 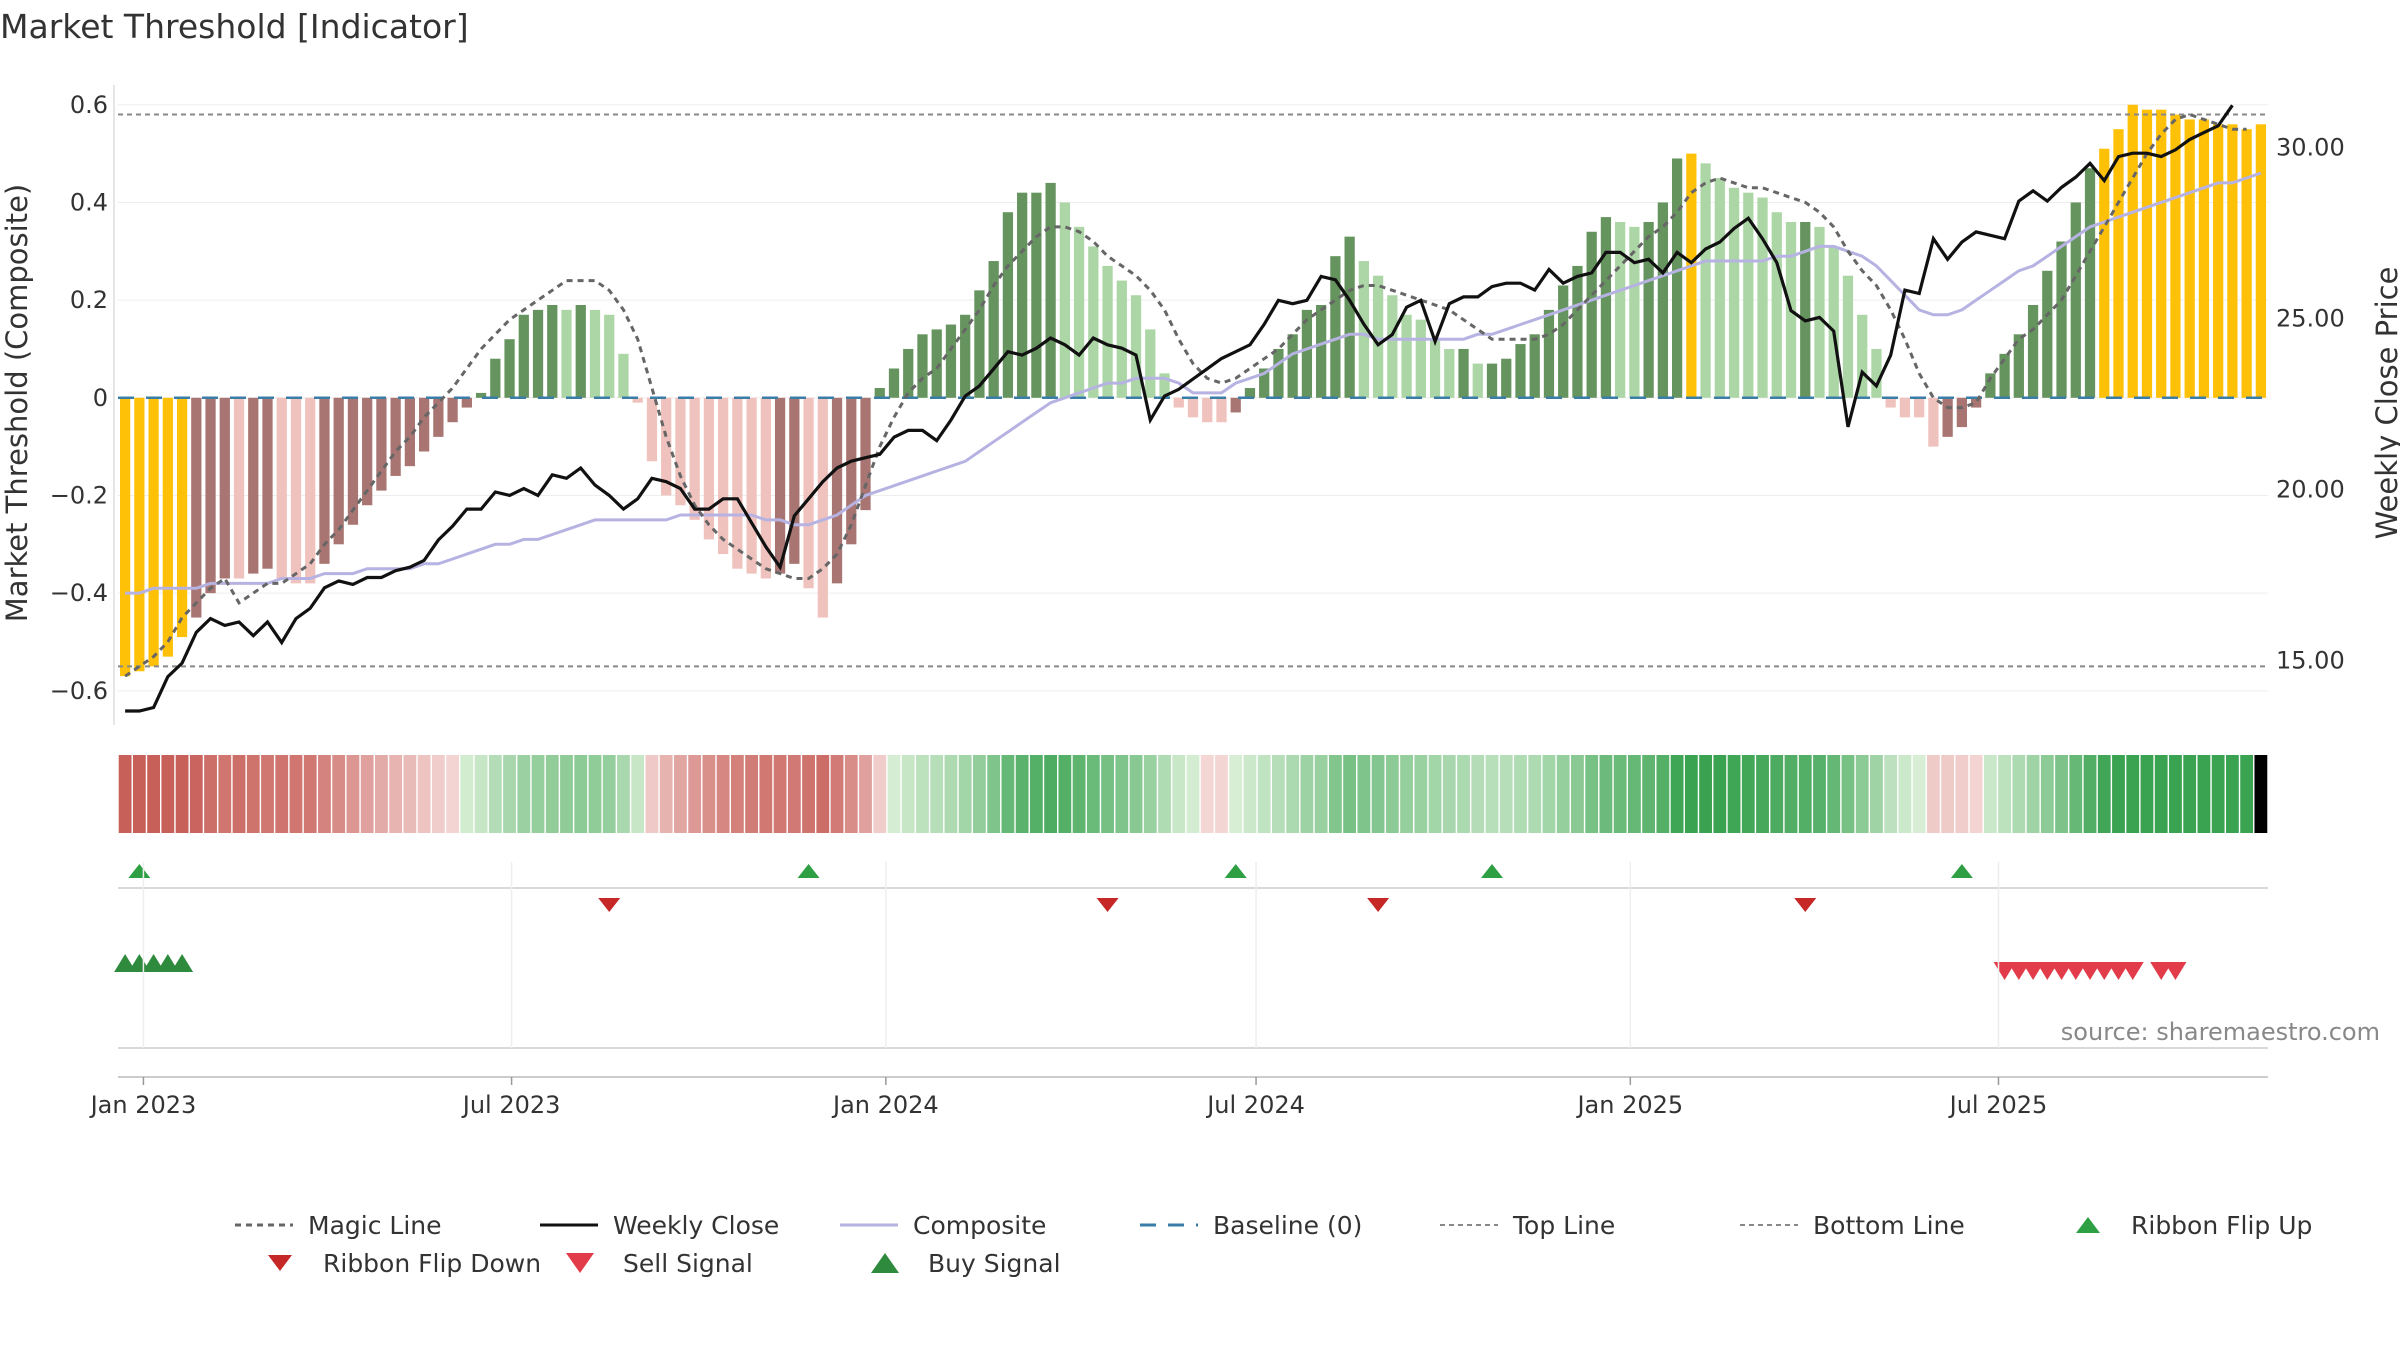 What do you see at coordinates (2220, 1032) in the screenshot?
I see `source-note: source: sharemaestro.com` at bounding box center [2220, 1032].